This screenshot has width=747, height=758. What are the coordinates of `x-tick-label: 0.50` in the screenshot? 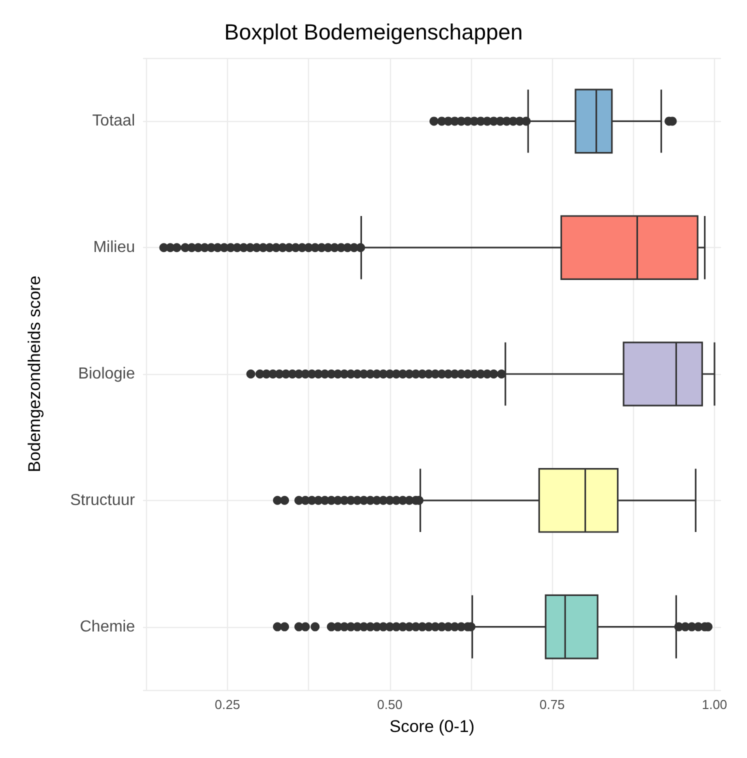 It's located at (389, 704).